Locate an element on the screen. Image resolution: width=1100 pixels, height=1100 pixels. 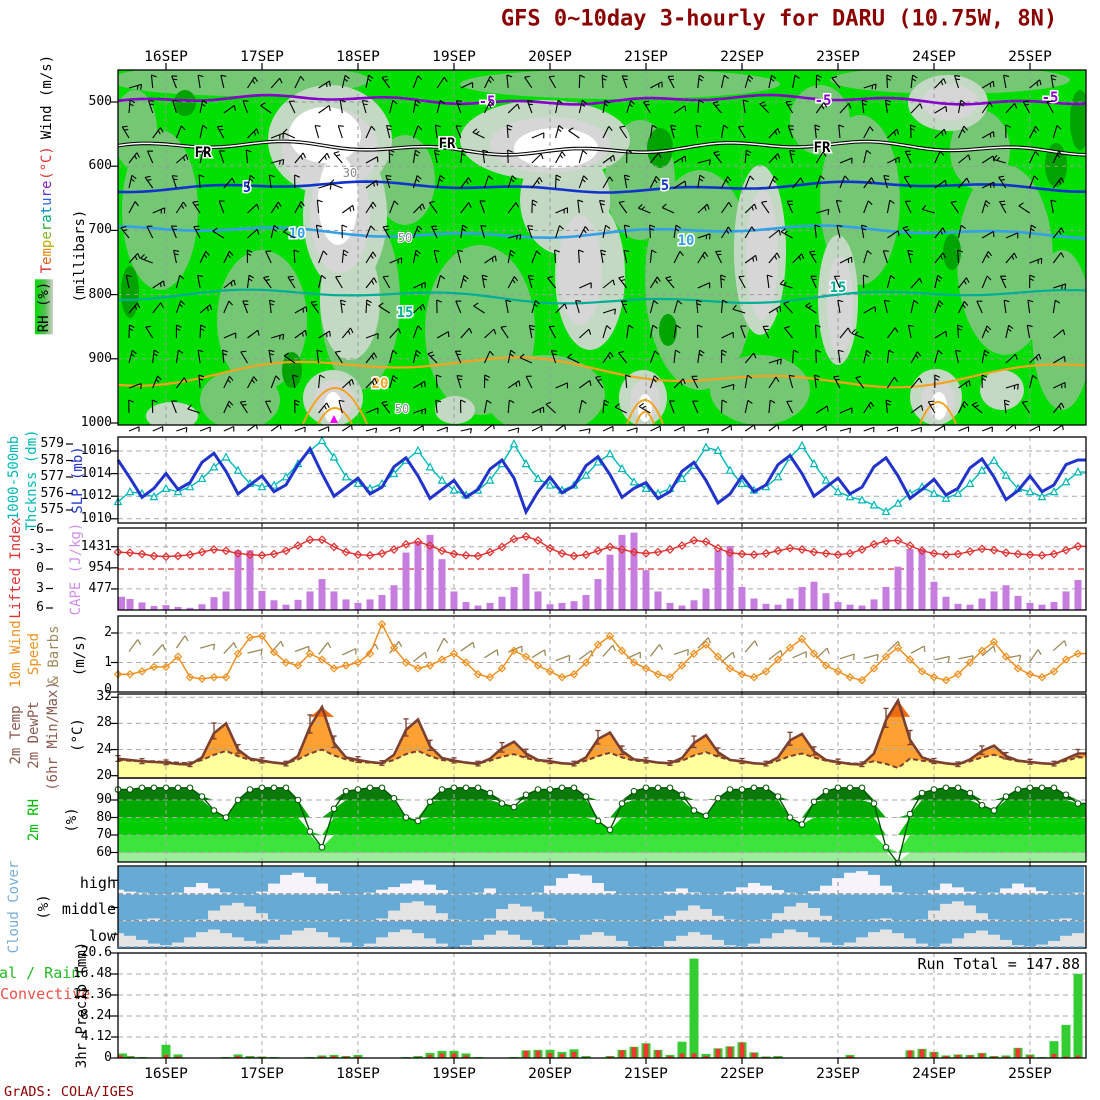
temperature-letter: p is located at coordinates (47, 244).